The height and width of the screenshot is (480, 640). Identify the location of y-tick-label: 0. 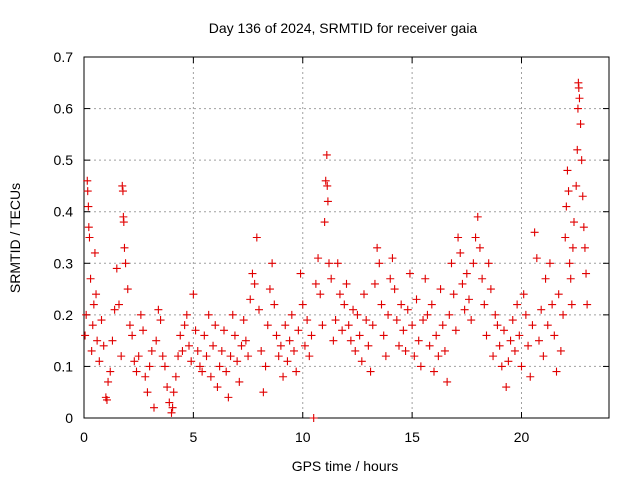
(69, 418).